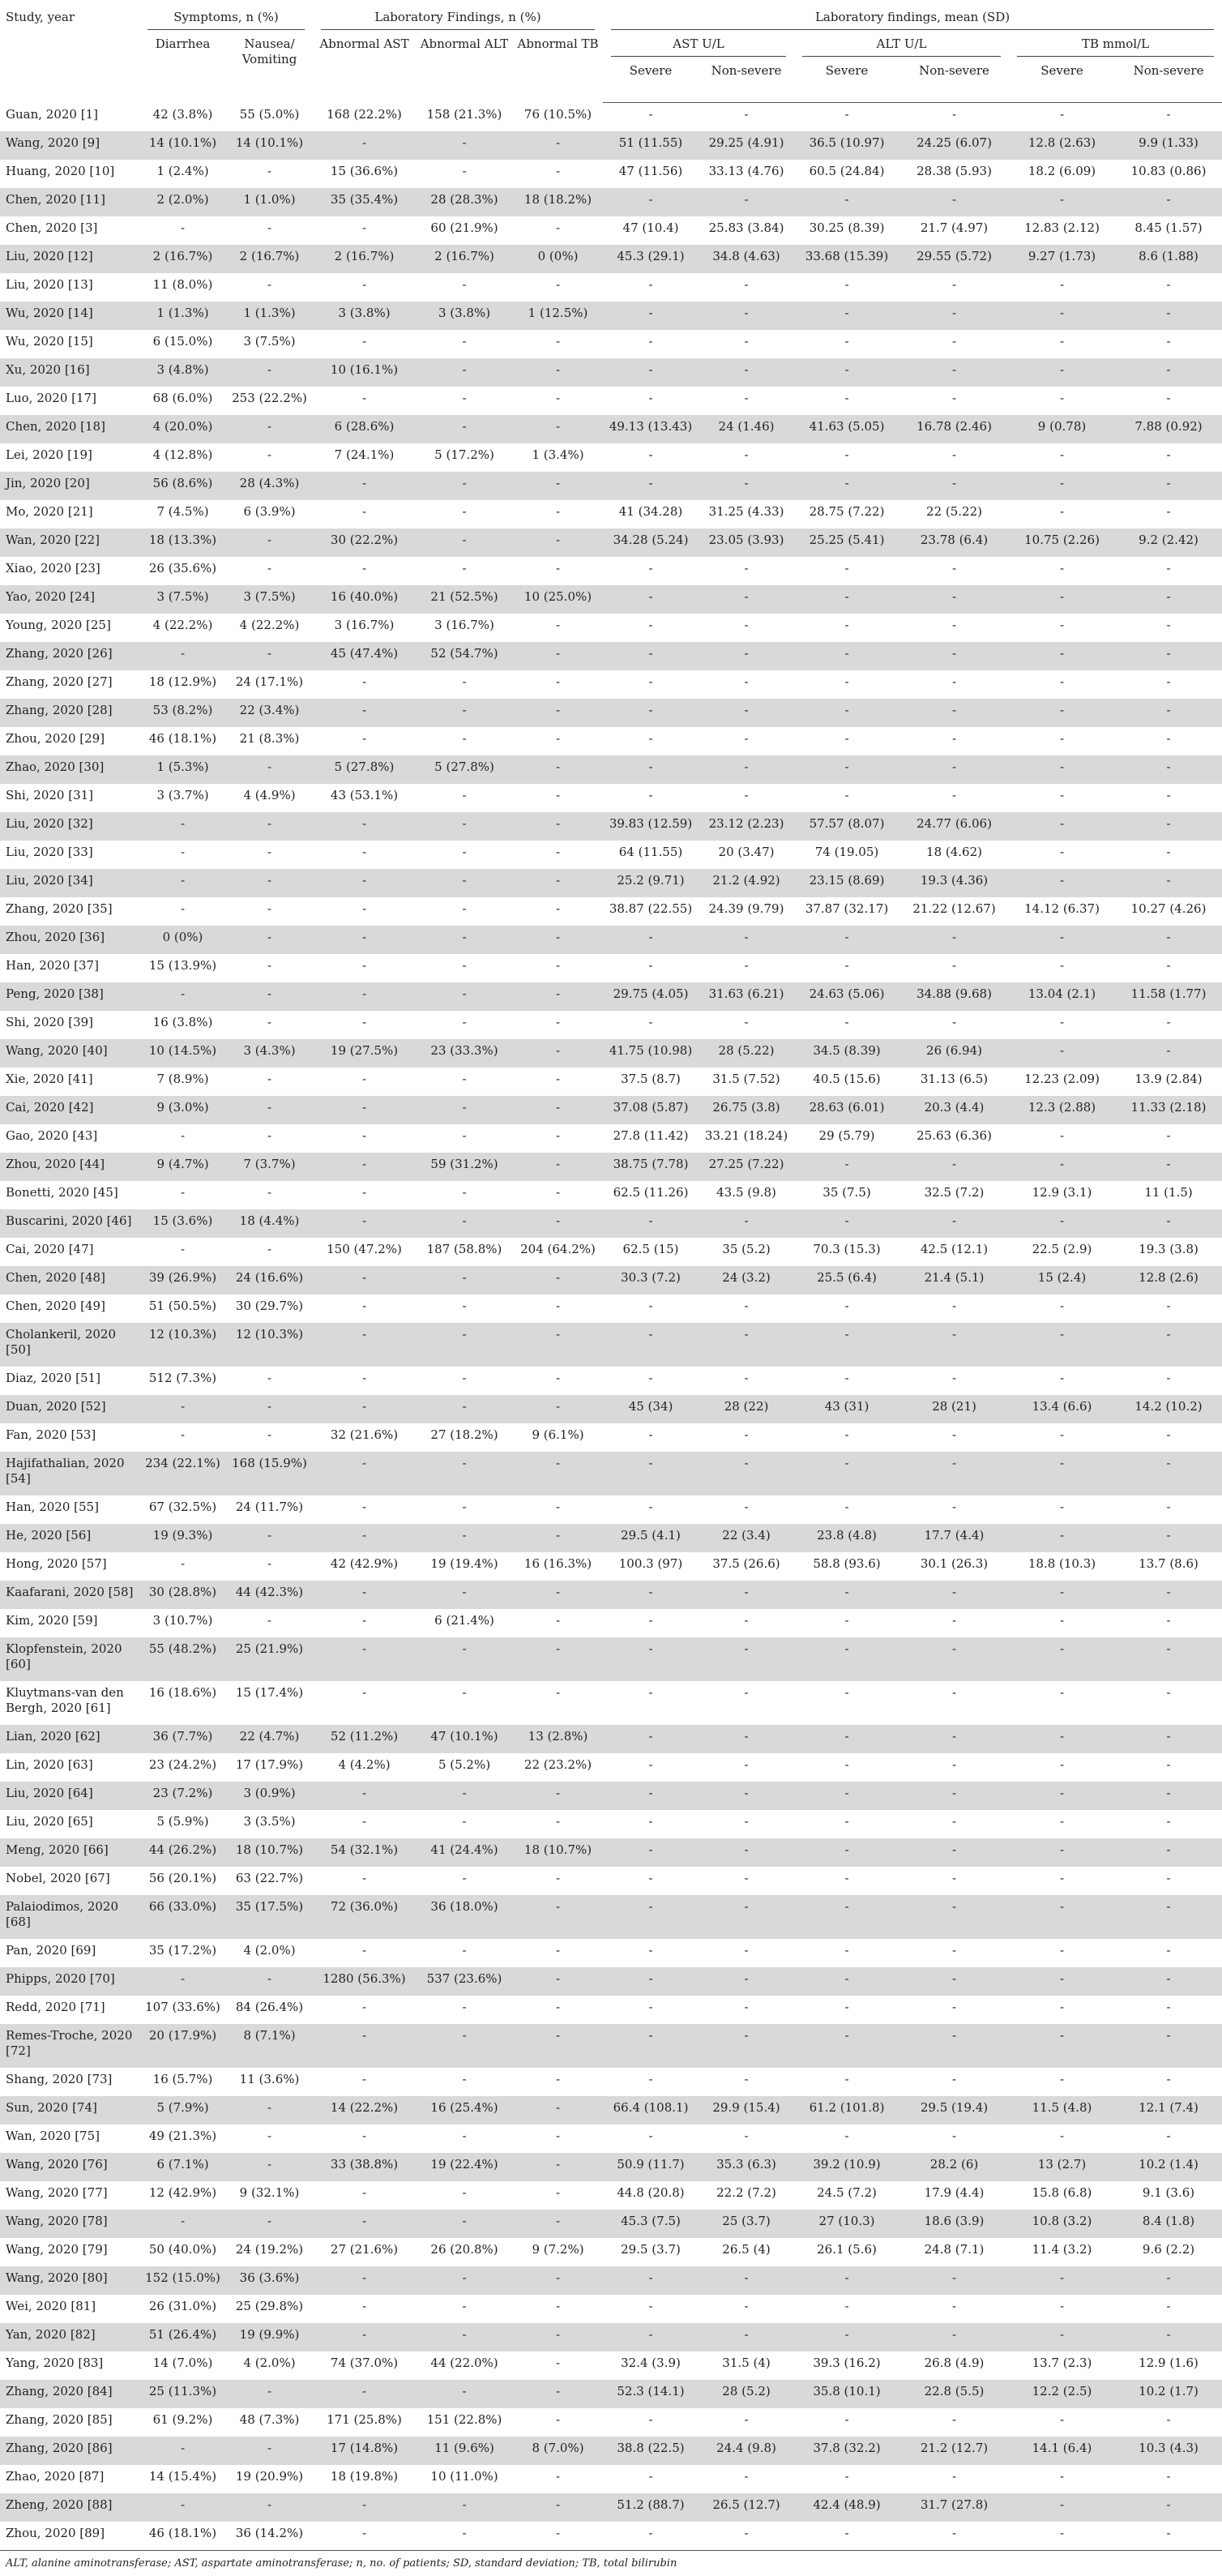  What do you see at coordinates (846, 1195) in the screenshot?
I see `alt-severe-cell: 35 (7.5)` at bounding box center [846, 1195].